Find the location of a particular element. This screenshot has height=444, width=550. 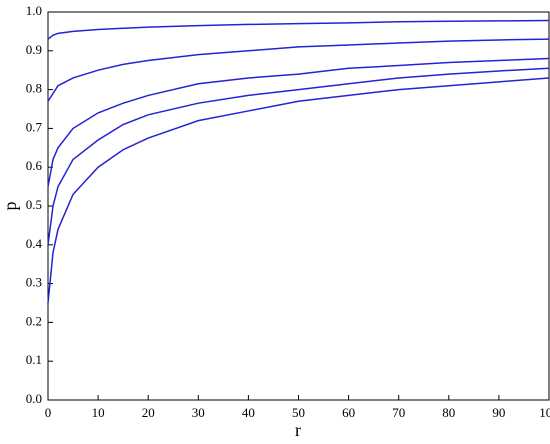

x-tick-label: 50 is located at coordinates (298, 412).